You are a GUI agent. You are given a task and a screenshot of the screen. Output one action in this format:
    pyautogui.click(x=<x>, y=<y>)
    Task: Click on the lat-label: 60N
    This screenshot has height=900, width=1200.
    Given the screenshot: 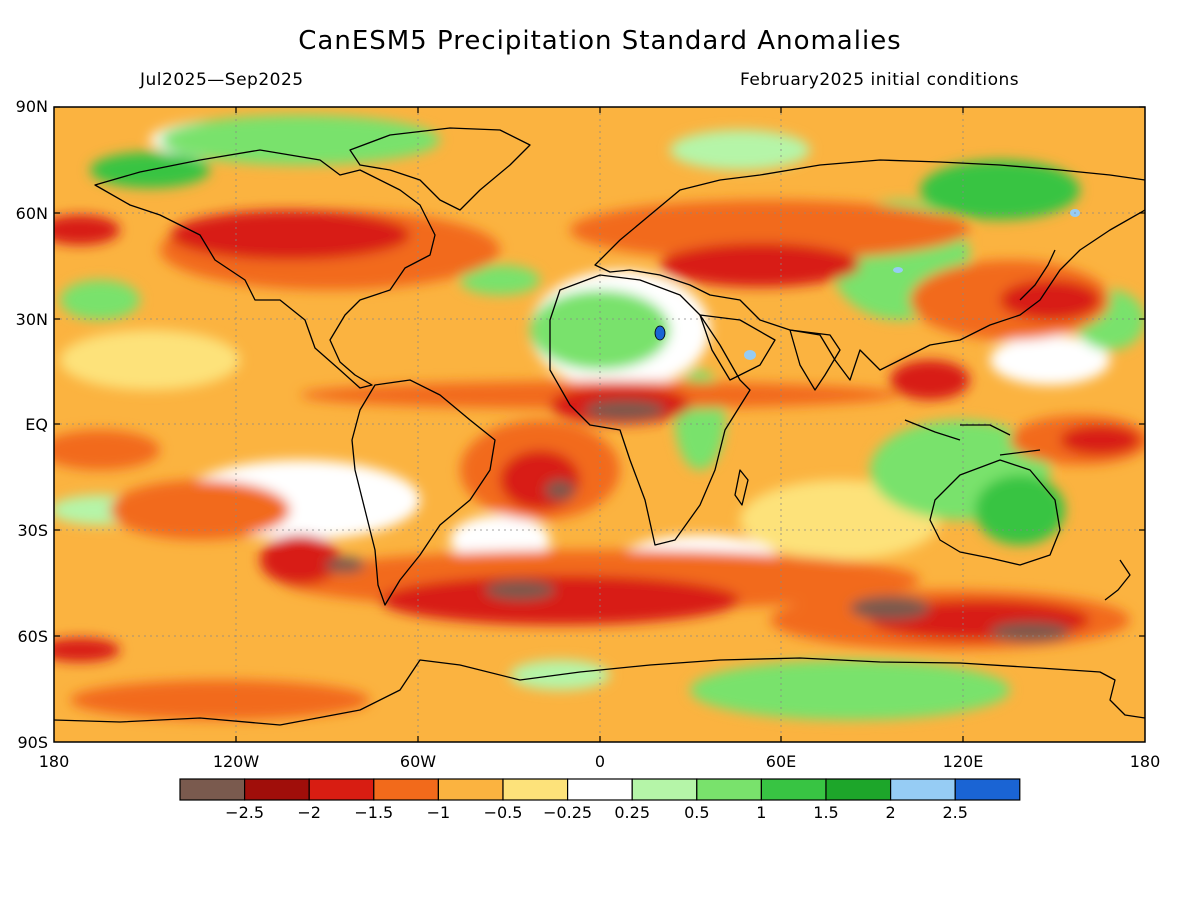 What is the action you would take?
    pyautogui.click(x=32, y=213)
    